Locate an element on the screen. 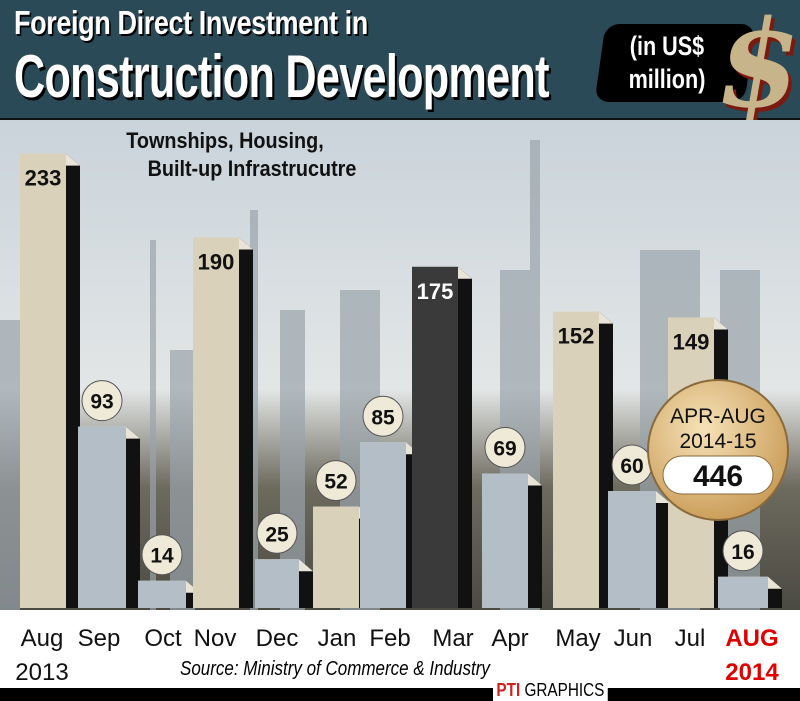 The width and height of the screenshot is (800, 701). x-tick-label: Feb is located at coordinates (389, 638).